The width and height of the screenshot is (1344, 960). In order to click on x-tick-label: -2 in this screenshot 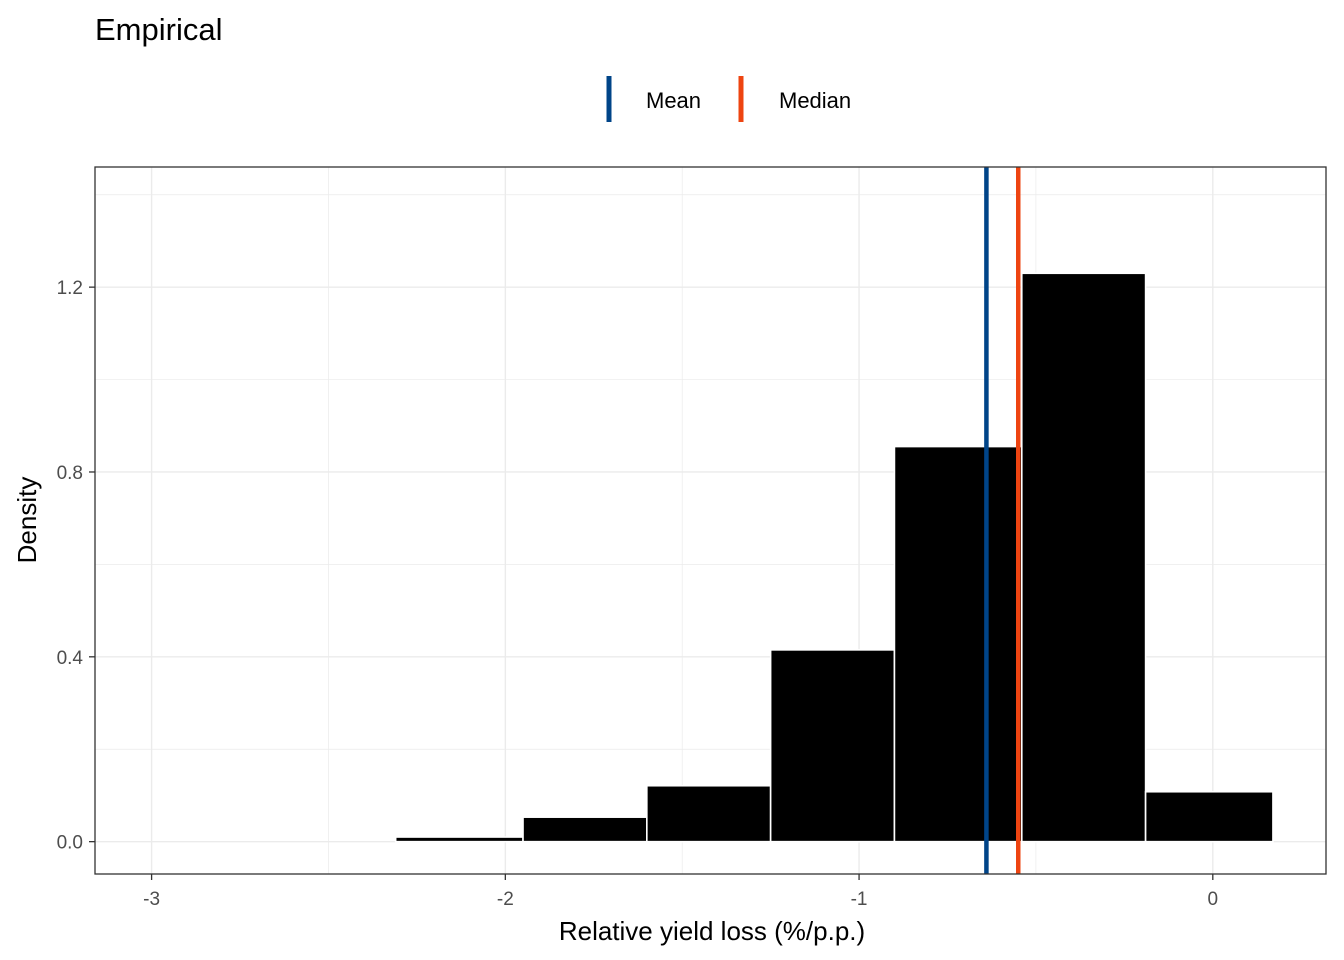, I will do `click(505, 899)`.